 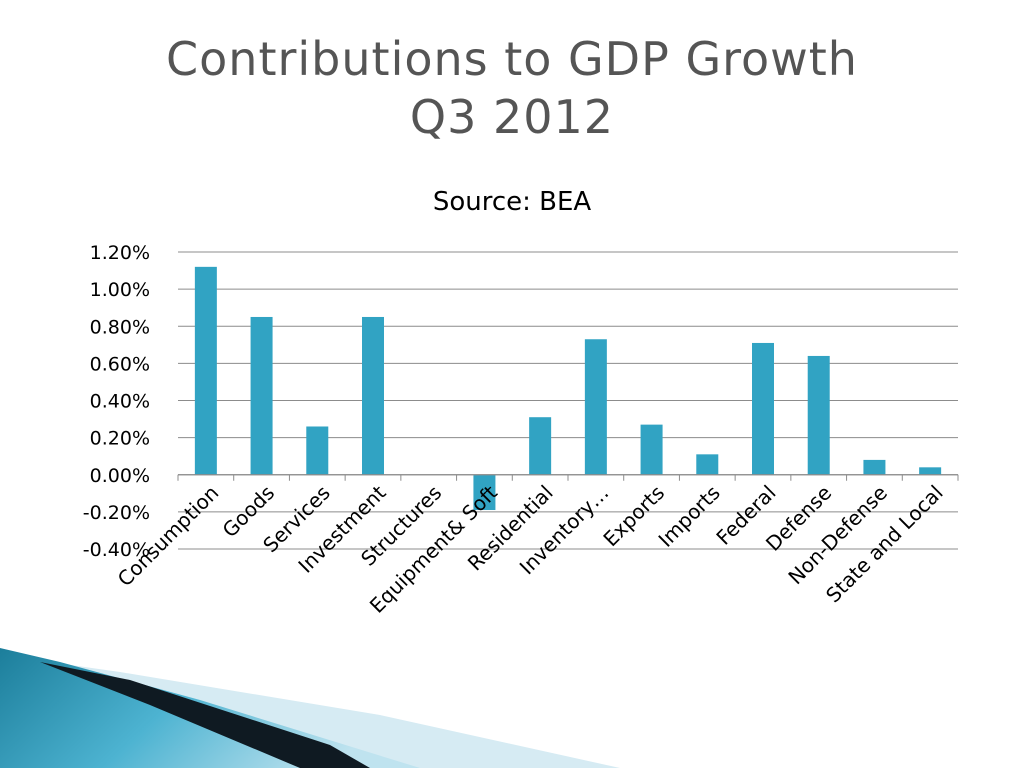 What do you see at coordinates (120, 253) in the screenshot?
I see `y-tick-label: 1.20%` at bounding box center [120, 253].